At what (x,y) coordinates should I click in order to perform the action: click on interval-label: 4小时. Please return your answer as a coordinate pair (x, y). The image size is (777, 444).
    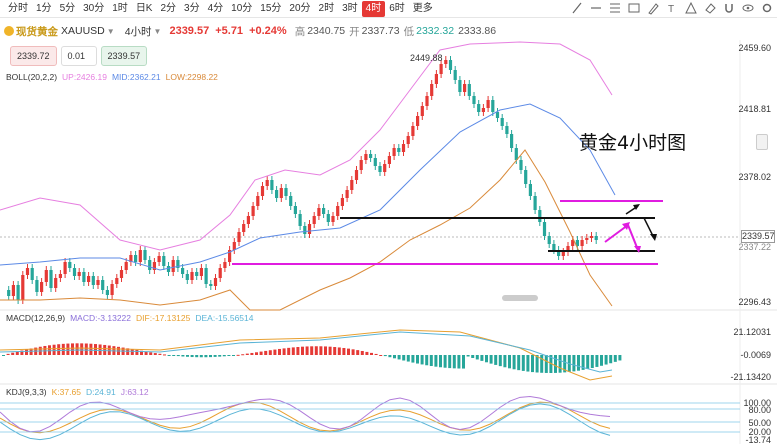
    Looking at the image, I should click on (138, 31).